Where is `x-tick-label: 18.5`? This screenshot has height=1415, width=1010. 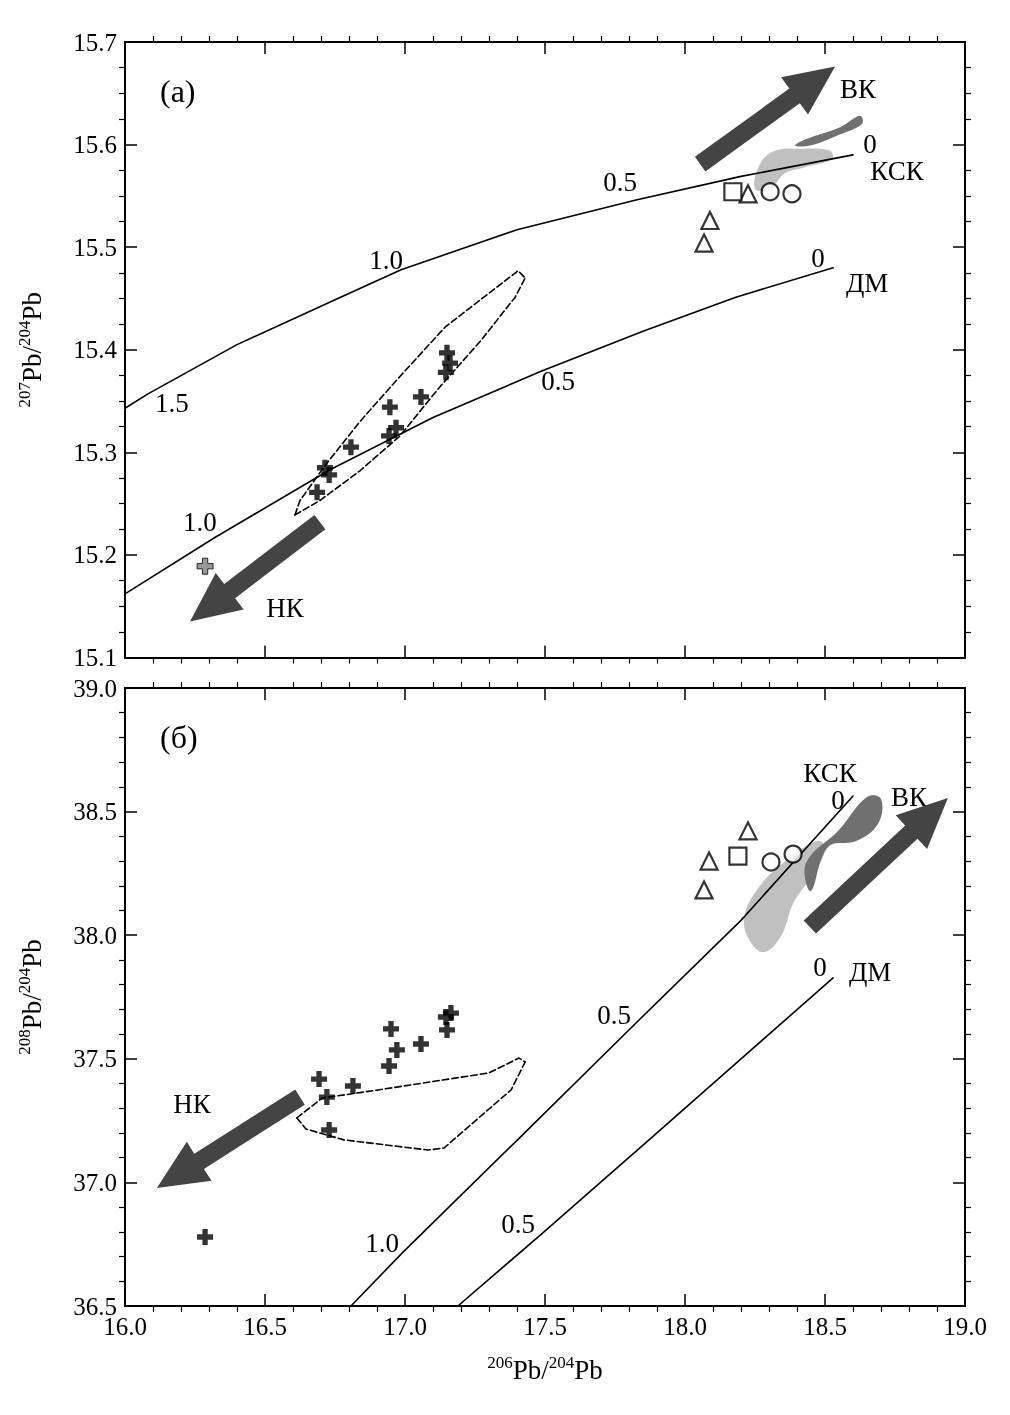
x-tick-label: 18.5 is located at coordinates (825, 1326).